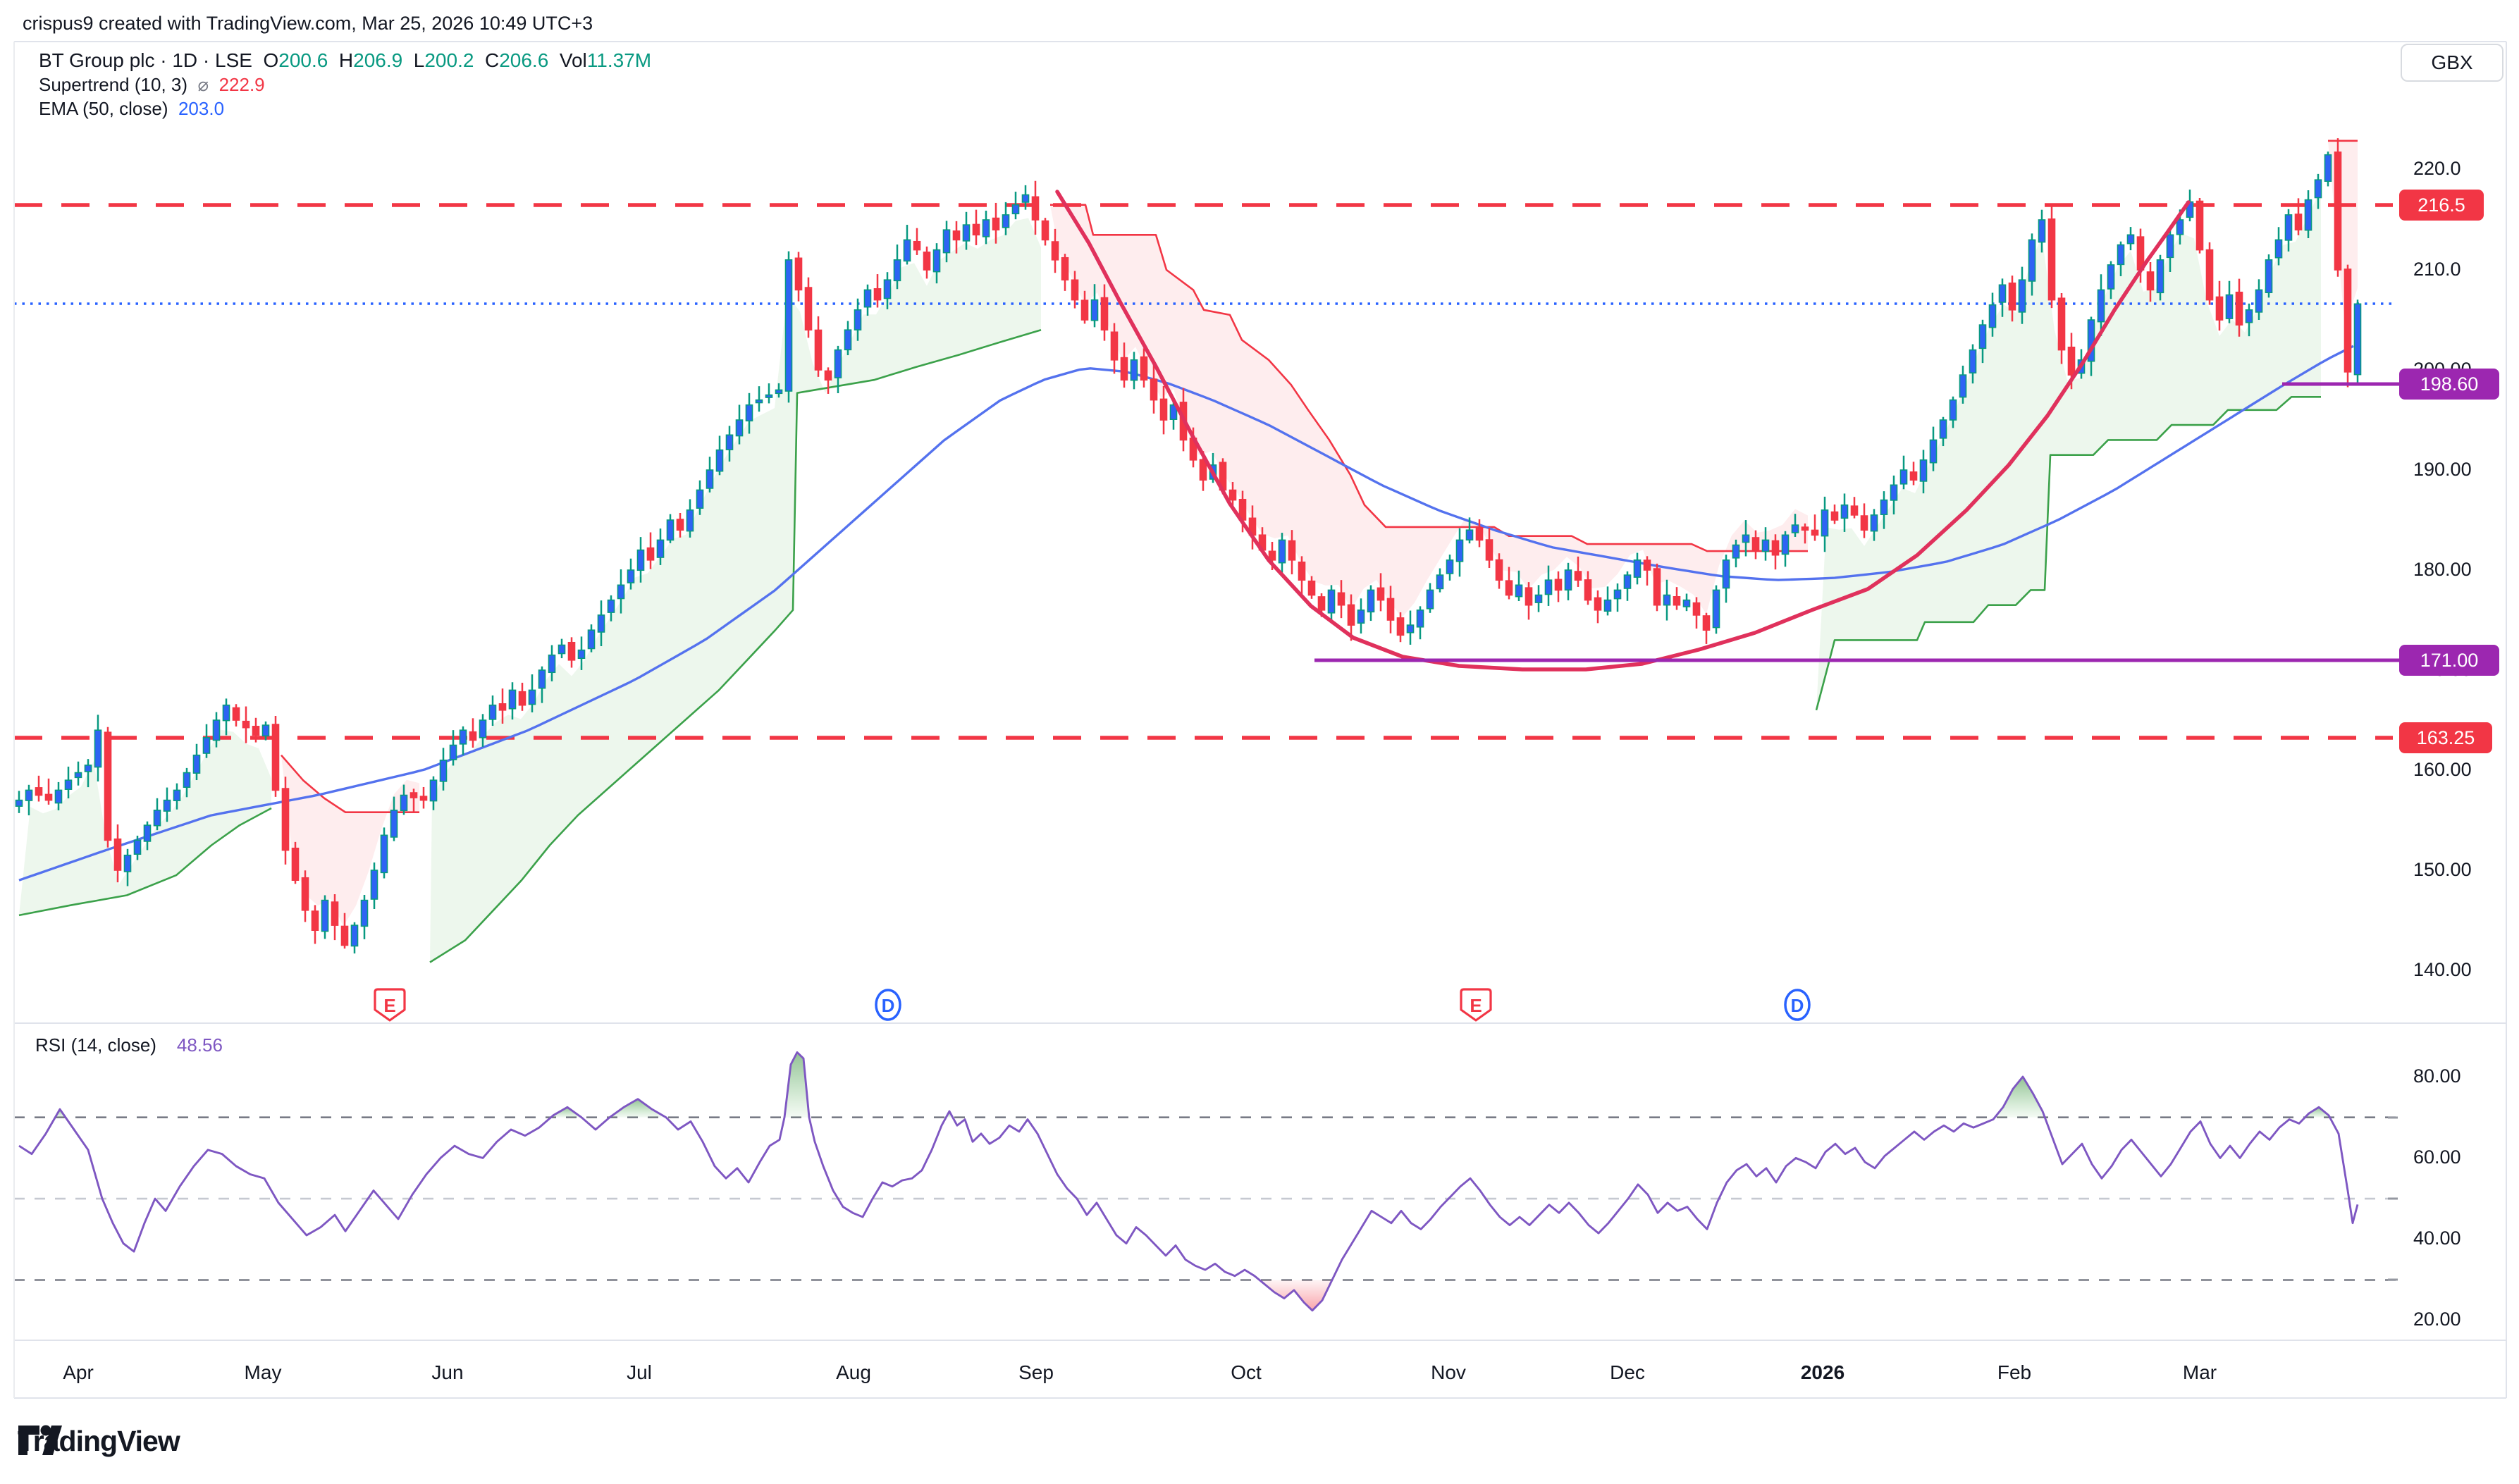 Image resolution: width=2519 pixels, height=1484 pixels. I want to click on event-badge-letter: D, so click(1797, 1005).